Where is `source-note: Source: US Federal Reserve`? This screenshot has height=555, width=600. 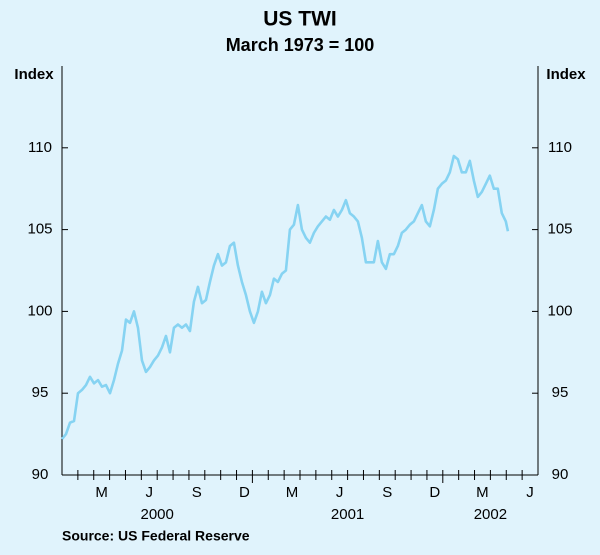 source-note: Source: US Federal Reserve is located at coordinates (156, 536).